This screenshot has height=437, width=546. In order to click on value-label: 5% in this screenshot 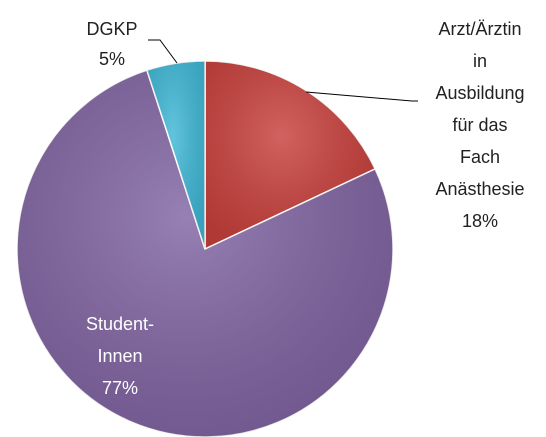, I will do `click(112, 59)`.